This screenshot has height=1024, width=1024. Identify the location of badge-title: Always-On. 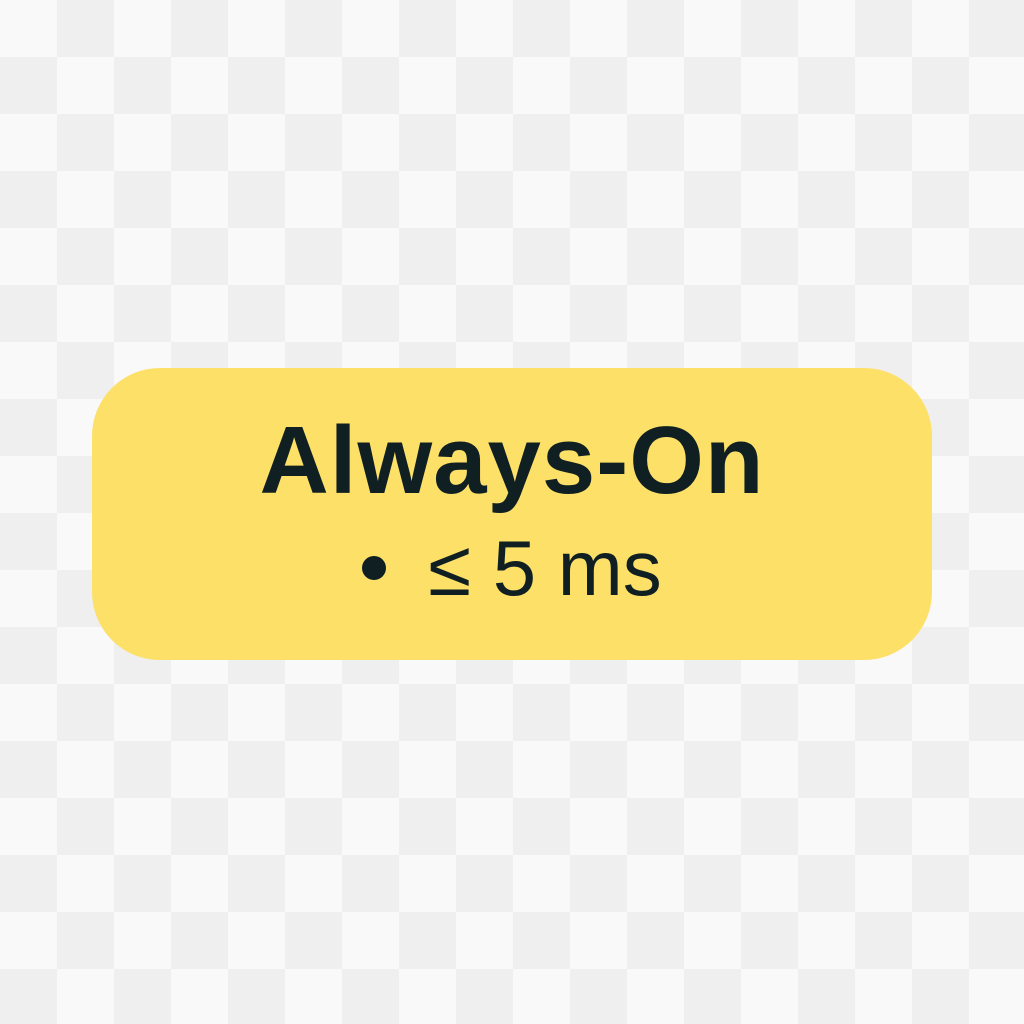
(512, 460).